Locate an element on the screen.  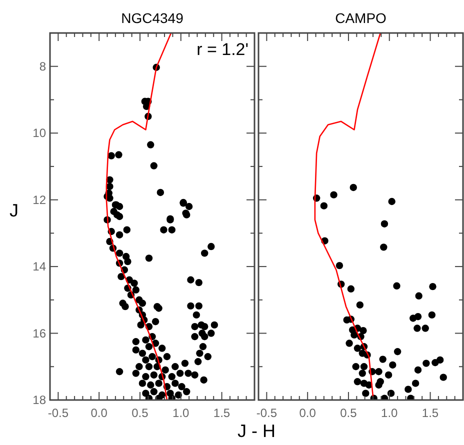
y-tick-label: 10 is located at coordinates (39, 133).